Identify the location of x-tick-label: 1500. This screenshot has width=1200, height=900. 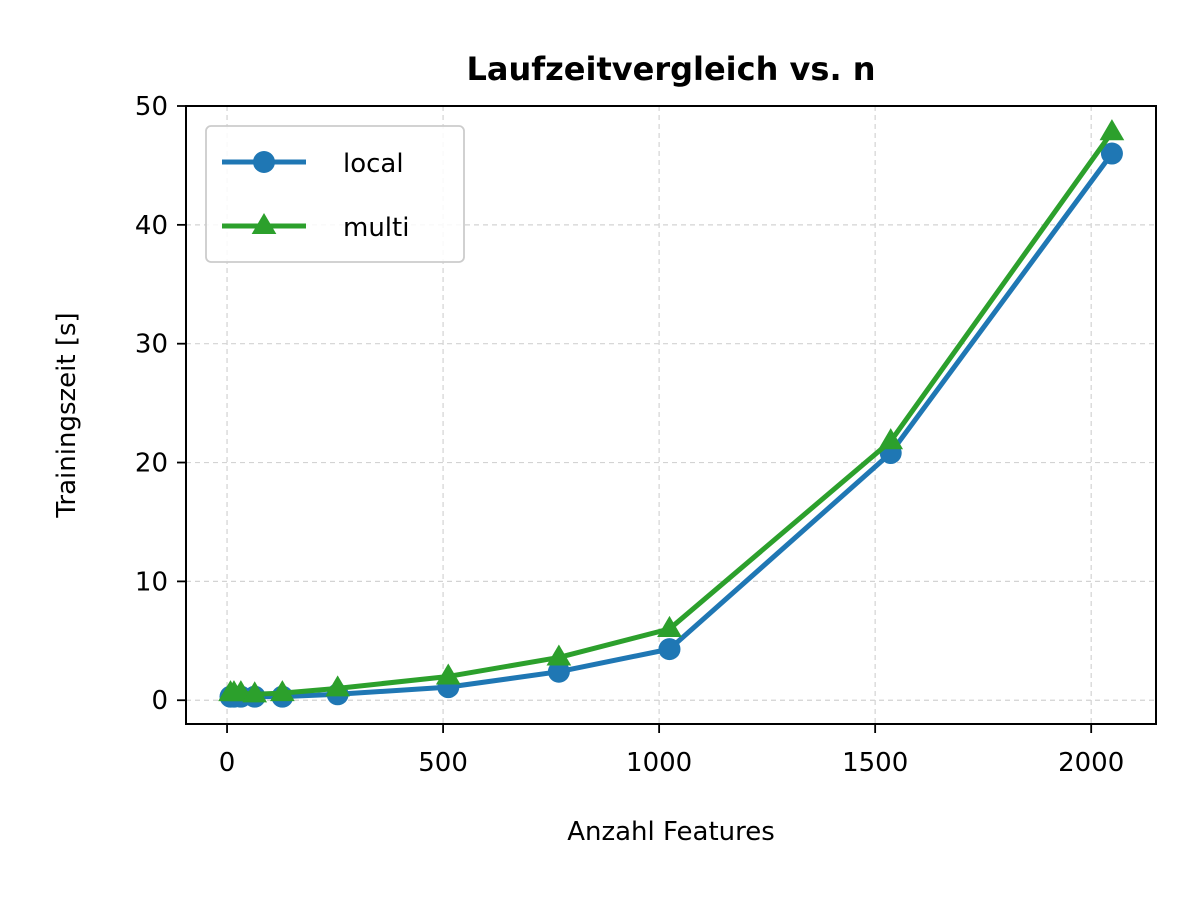
(875, 763).